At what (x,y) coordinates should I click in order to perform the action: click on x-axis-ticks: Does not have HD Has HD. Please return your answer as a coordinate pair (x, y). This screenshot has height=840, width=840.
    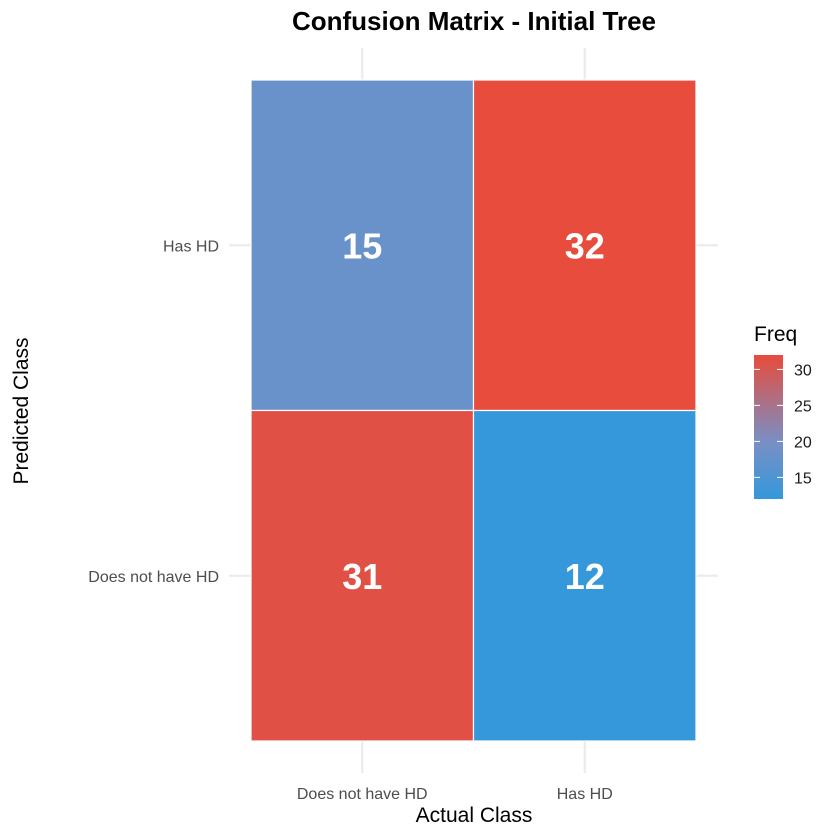
    Looking at the image, I should click on (455, 794).